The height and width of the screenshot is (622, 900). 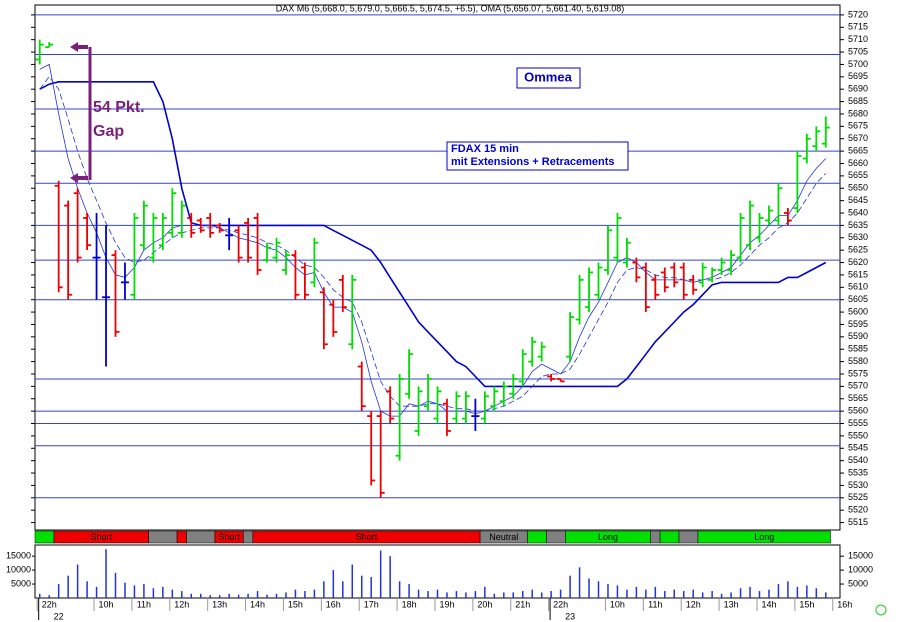 What do you see at coordinates (858, 39) in the screenshot?
I see `y-tick-label: 5710` at bounding box center [858, 39].